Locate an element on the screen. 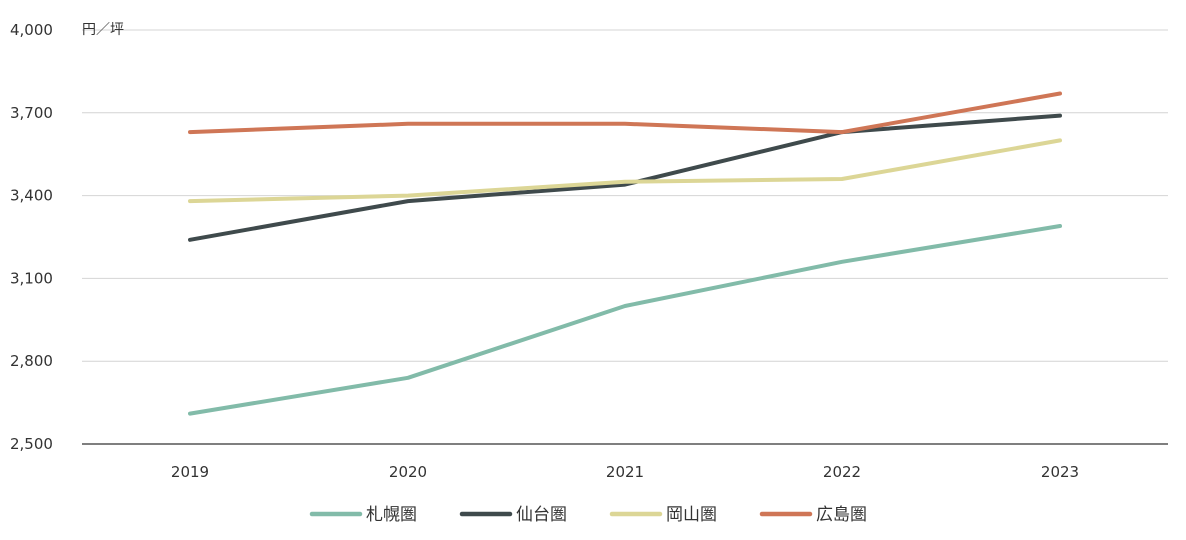 The image size is (1186, 540). y-tick-label: 2,500 is located at coordinates (31, 444).